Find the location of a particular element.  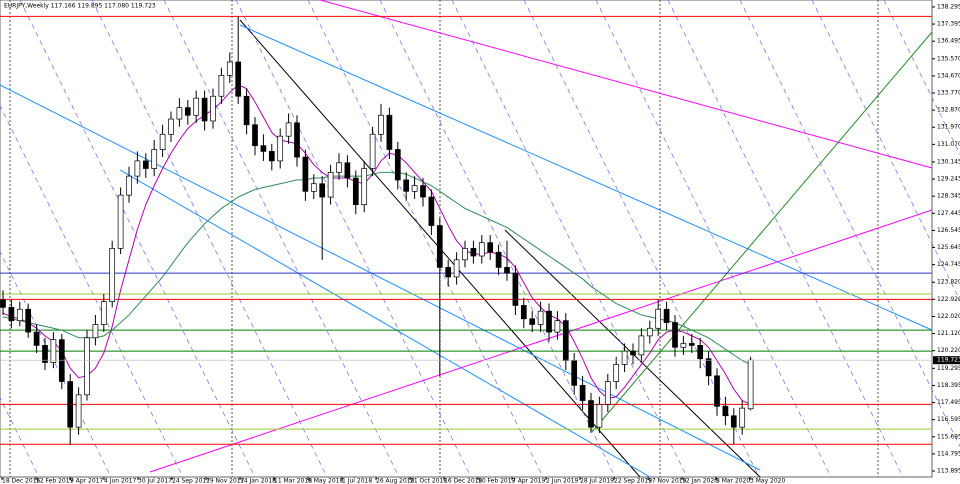

x-tick-label: 4 Jun 2017 is located at coordinates (120, 481).